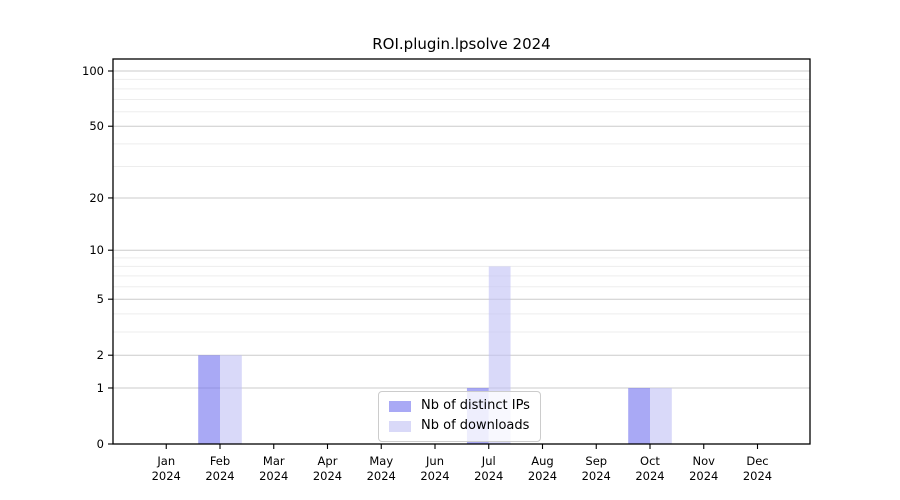 This screenshot has height=500, width=900. Describe the element at coordinates (274, 461) in the screenshot. I see `x-tick-label-month: Mar` at that location.